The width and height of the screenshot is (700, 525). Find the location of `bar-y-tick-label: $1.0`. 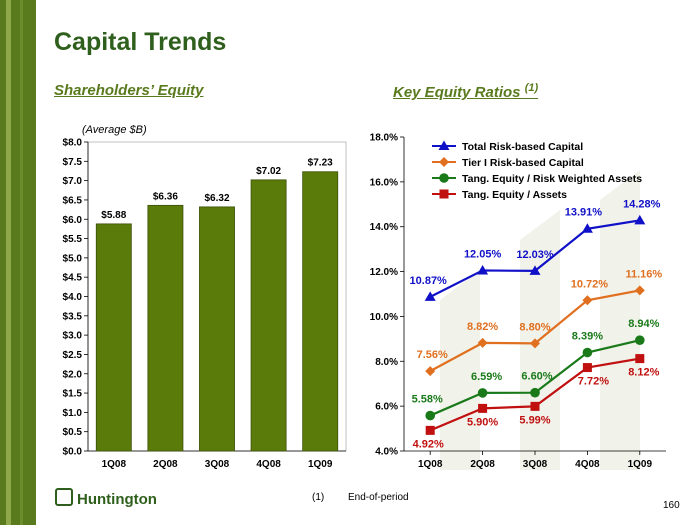

bar-y-tick-label: $1.0 is located at coordinates (73, 413).